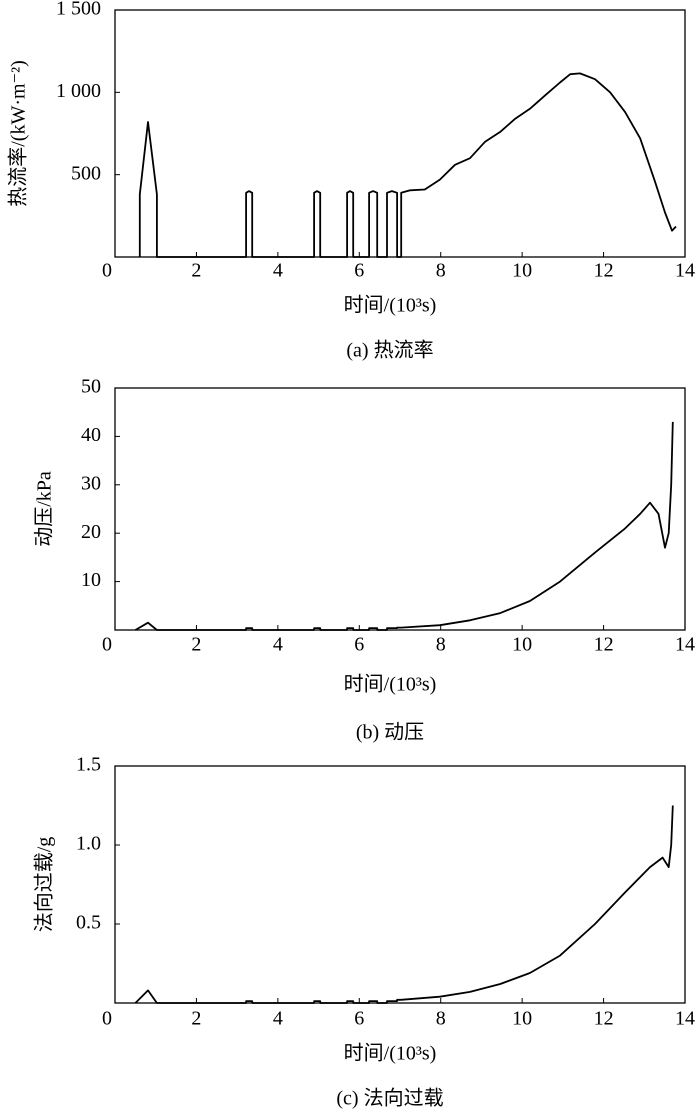  Describe the element at coordinates (44, 885) in the screenshot. I see `y-axis-label: 法向过载/g` at that location.